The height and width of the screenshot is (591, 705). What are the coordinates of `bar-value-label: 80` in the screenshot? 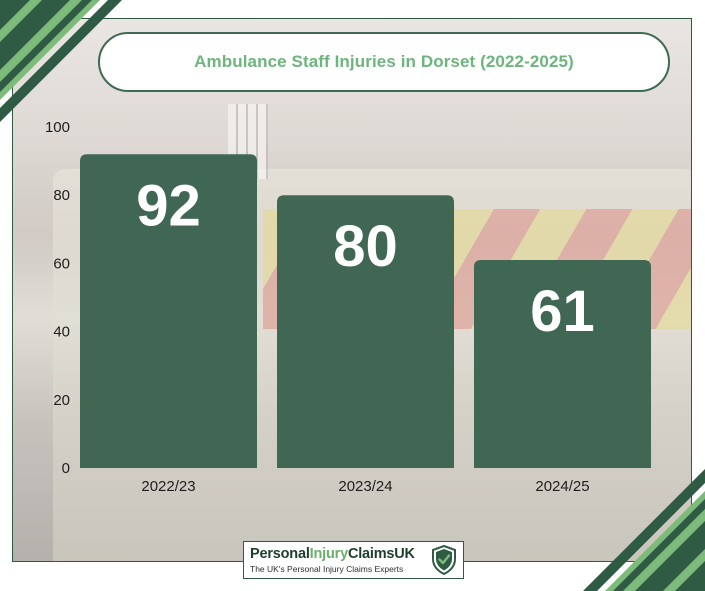 It's located at (365, 246).